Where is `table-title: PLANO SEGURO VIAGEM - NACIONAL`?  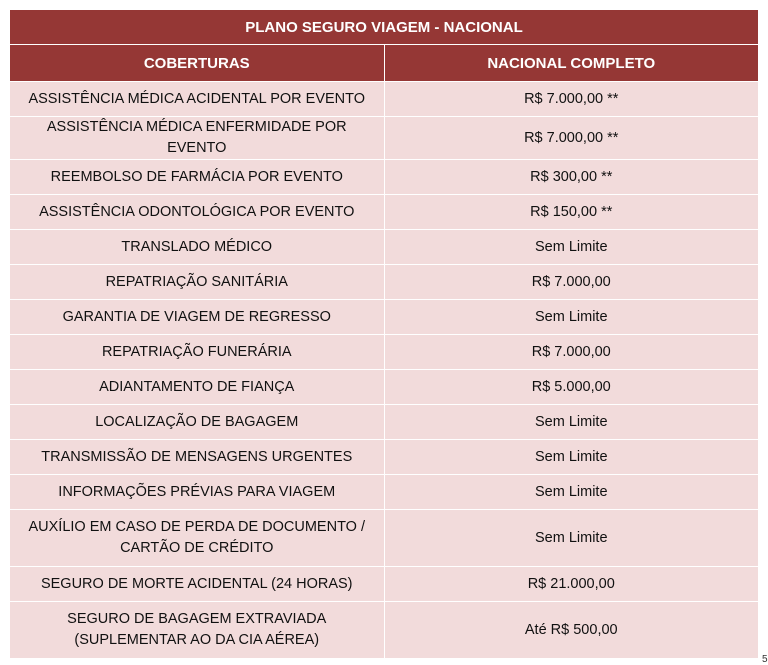 table-title: PLANO SEGURO VIAGEM - NACIONAL is located at coordinates (384, 27).